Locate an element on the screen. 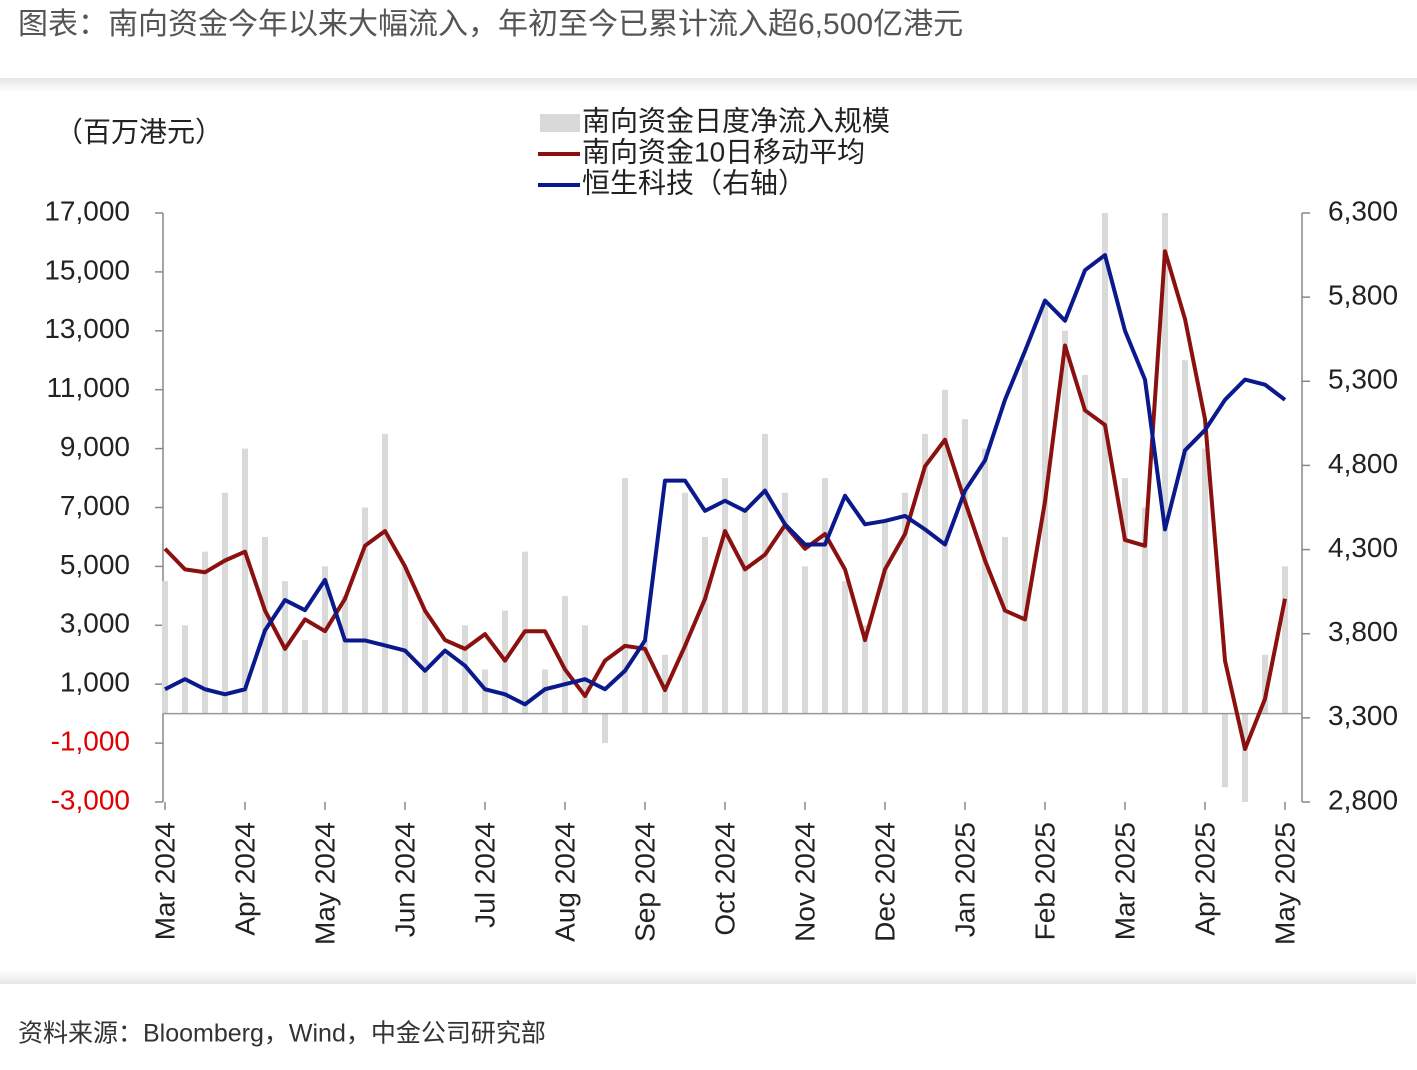  y-tick-label: 3,000 is located at coordinates (95, 623).